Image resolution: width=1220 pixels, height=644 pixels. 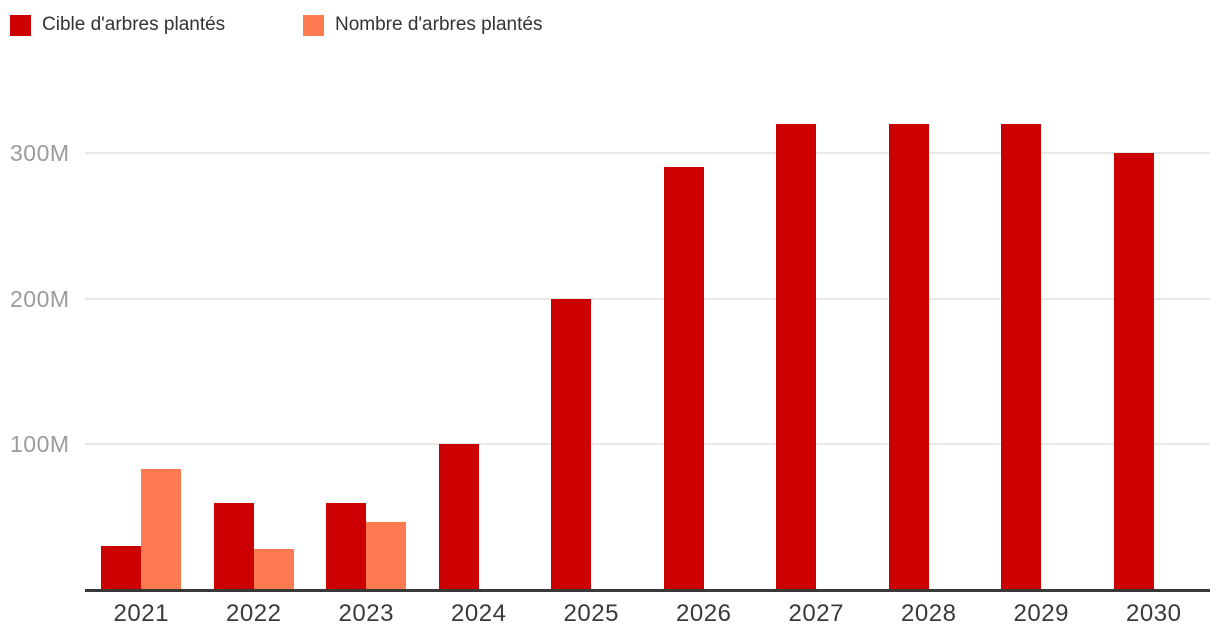 I want to click on bar-cible-2023, so click(x=346, y=546).